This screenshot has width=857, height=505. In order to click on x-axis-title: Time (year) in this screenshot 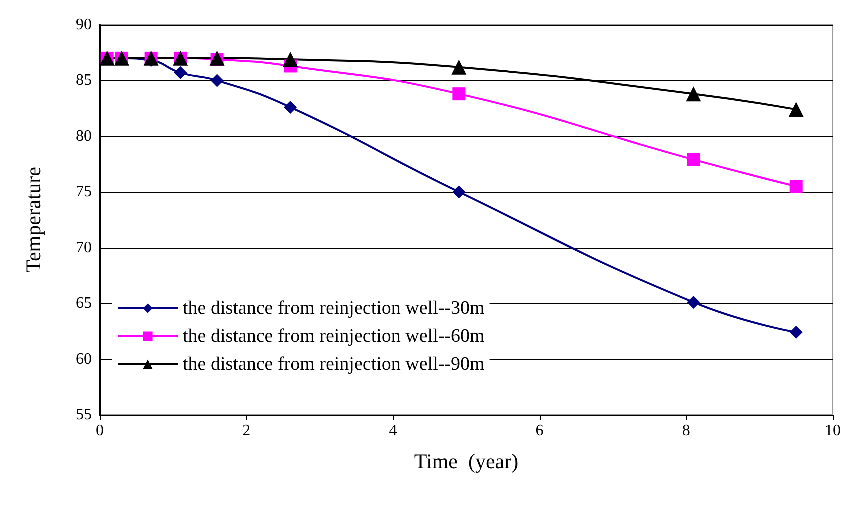, I will do `click(466, 462)`.